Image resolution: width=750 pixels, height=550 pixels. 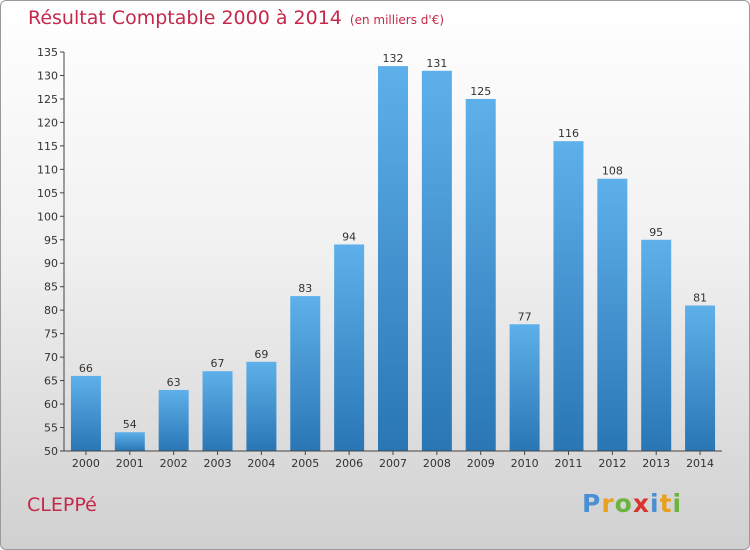 What do you see at coordinates (130, 463) in the screenshot?
I see `x-tick-label: 2001` at bounding box center [130, 463].